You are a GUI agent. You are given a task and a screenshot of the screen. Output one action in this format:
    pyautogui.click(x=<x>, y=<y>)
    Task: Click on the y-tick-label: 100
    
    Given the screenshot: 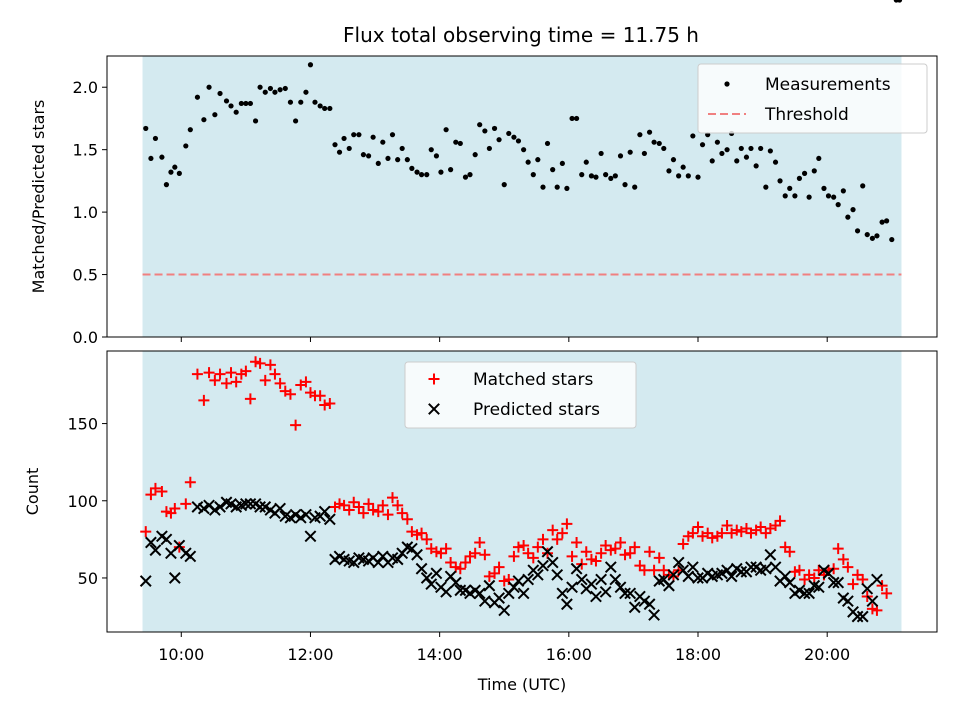 What is the action you would take?
    pyautogui.click(x=82, y=501)
    